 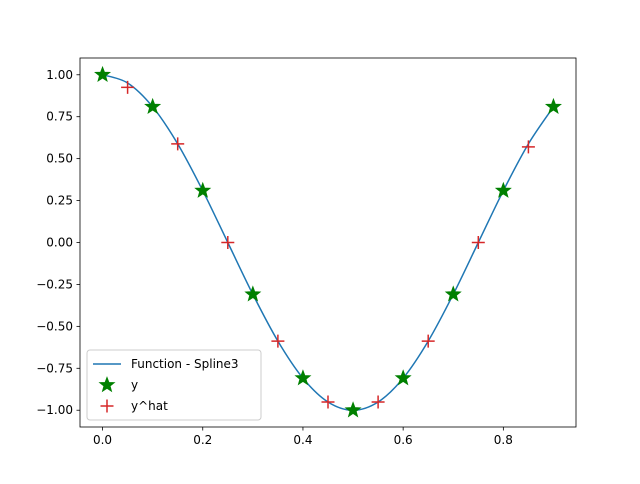 I want to click on legend-plus-handle, so click(x=107, y=406).